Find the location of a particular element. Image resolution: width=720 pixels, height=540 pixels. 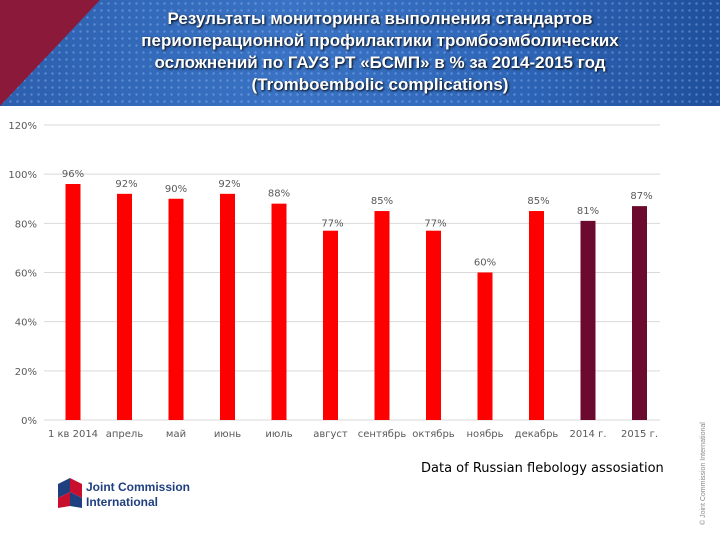

x-tick-label: июнь is located at coordinates (227, 434).